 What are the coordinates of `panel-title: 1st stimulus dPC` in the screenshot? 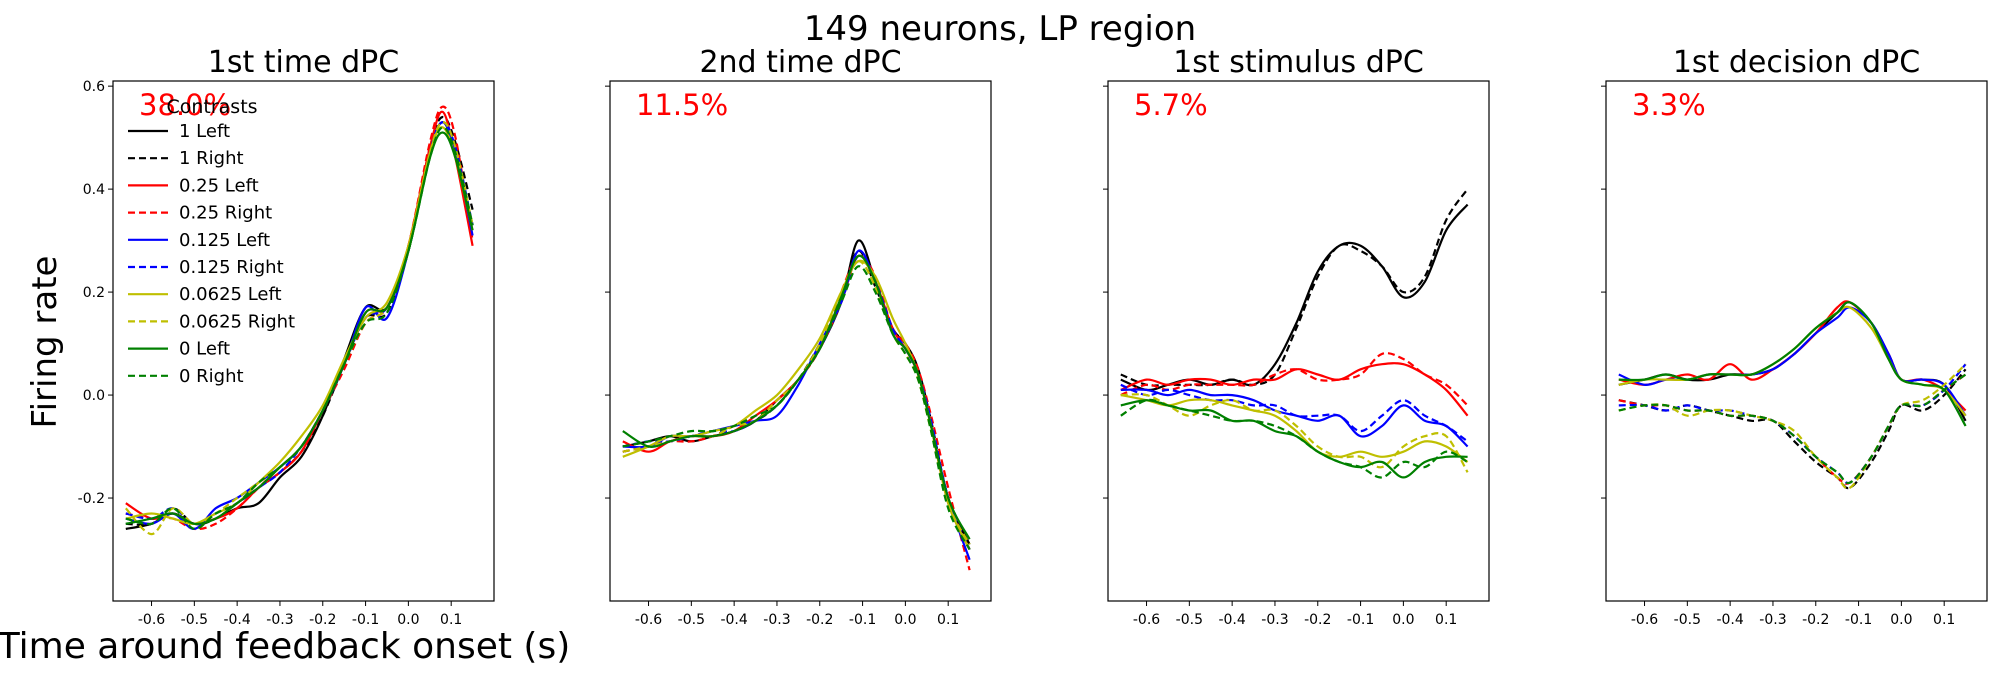 It's located at (1298, 62).